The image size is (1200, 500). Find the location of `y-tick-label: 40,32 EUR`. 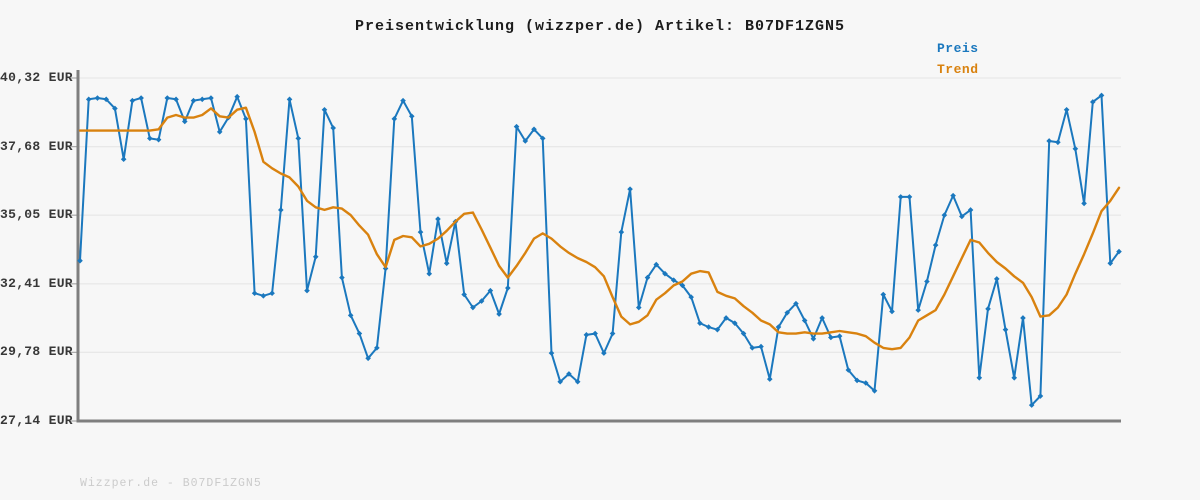

y-tick-label: 40,32 EUR is located at coordinates (36, 77).